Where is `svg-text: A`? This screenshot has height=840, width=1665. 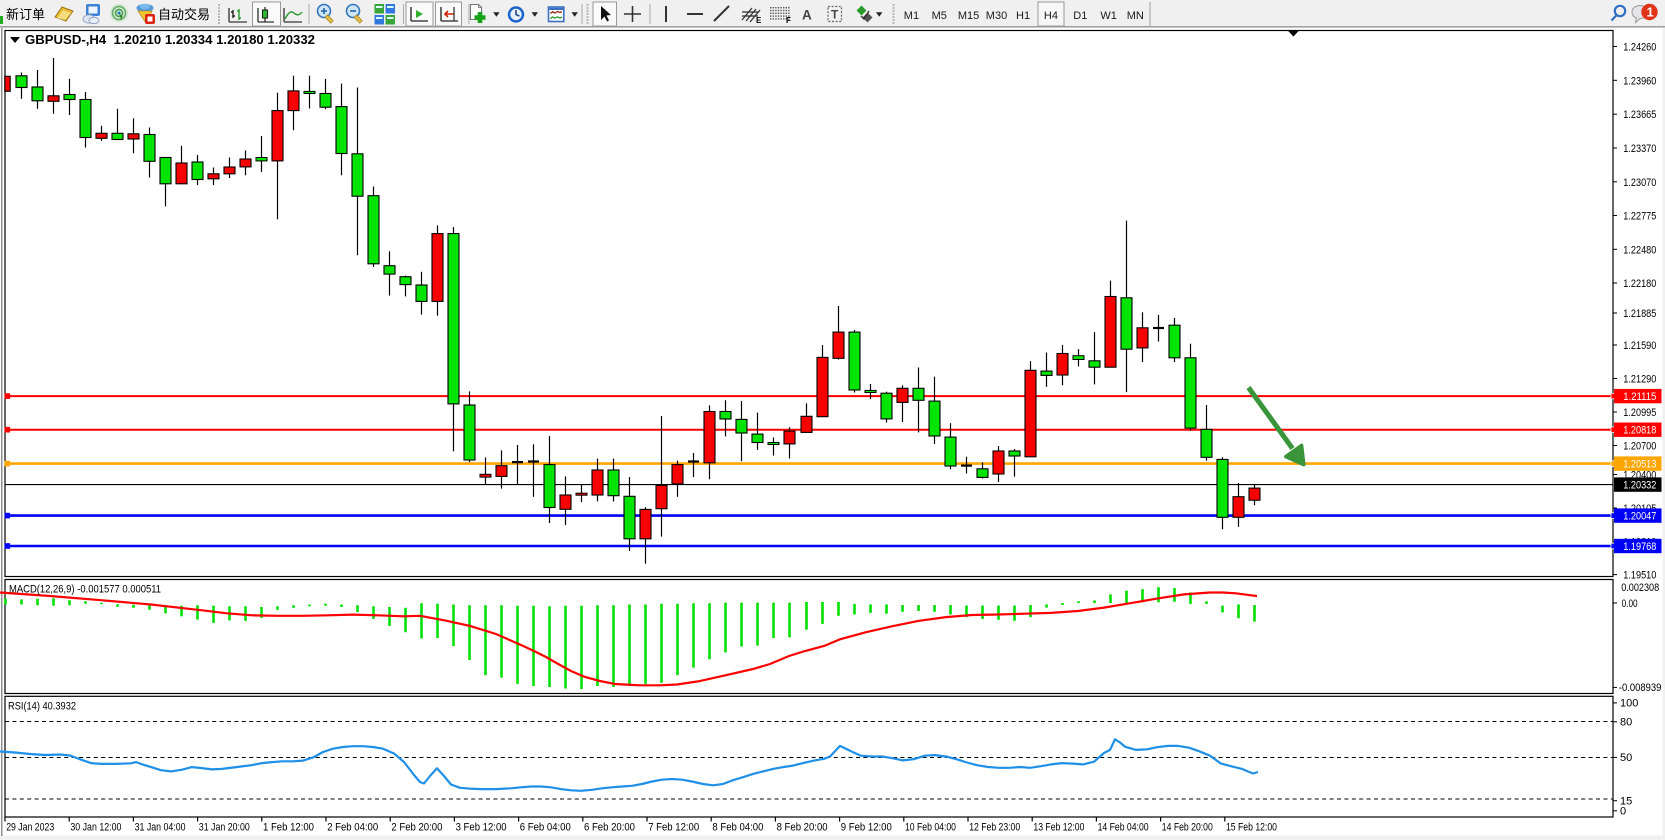
svg-text: A is located at coordinates (807, 15).